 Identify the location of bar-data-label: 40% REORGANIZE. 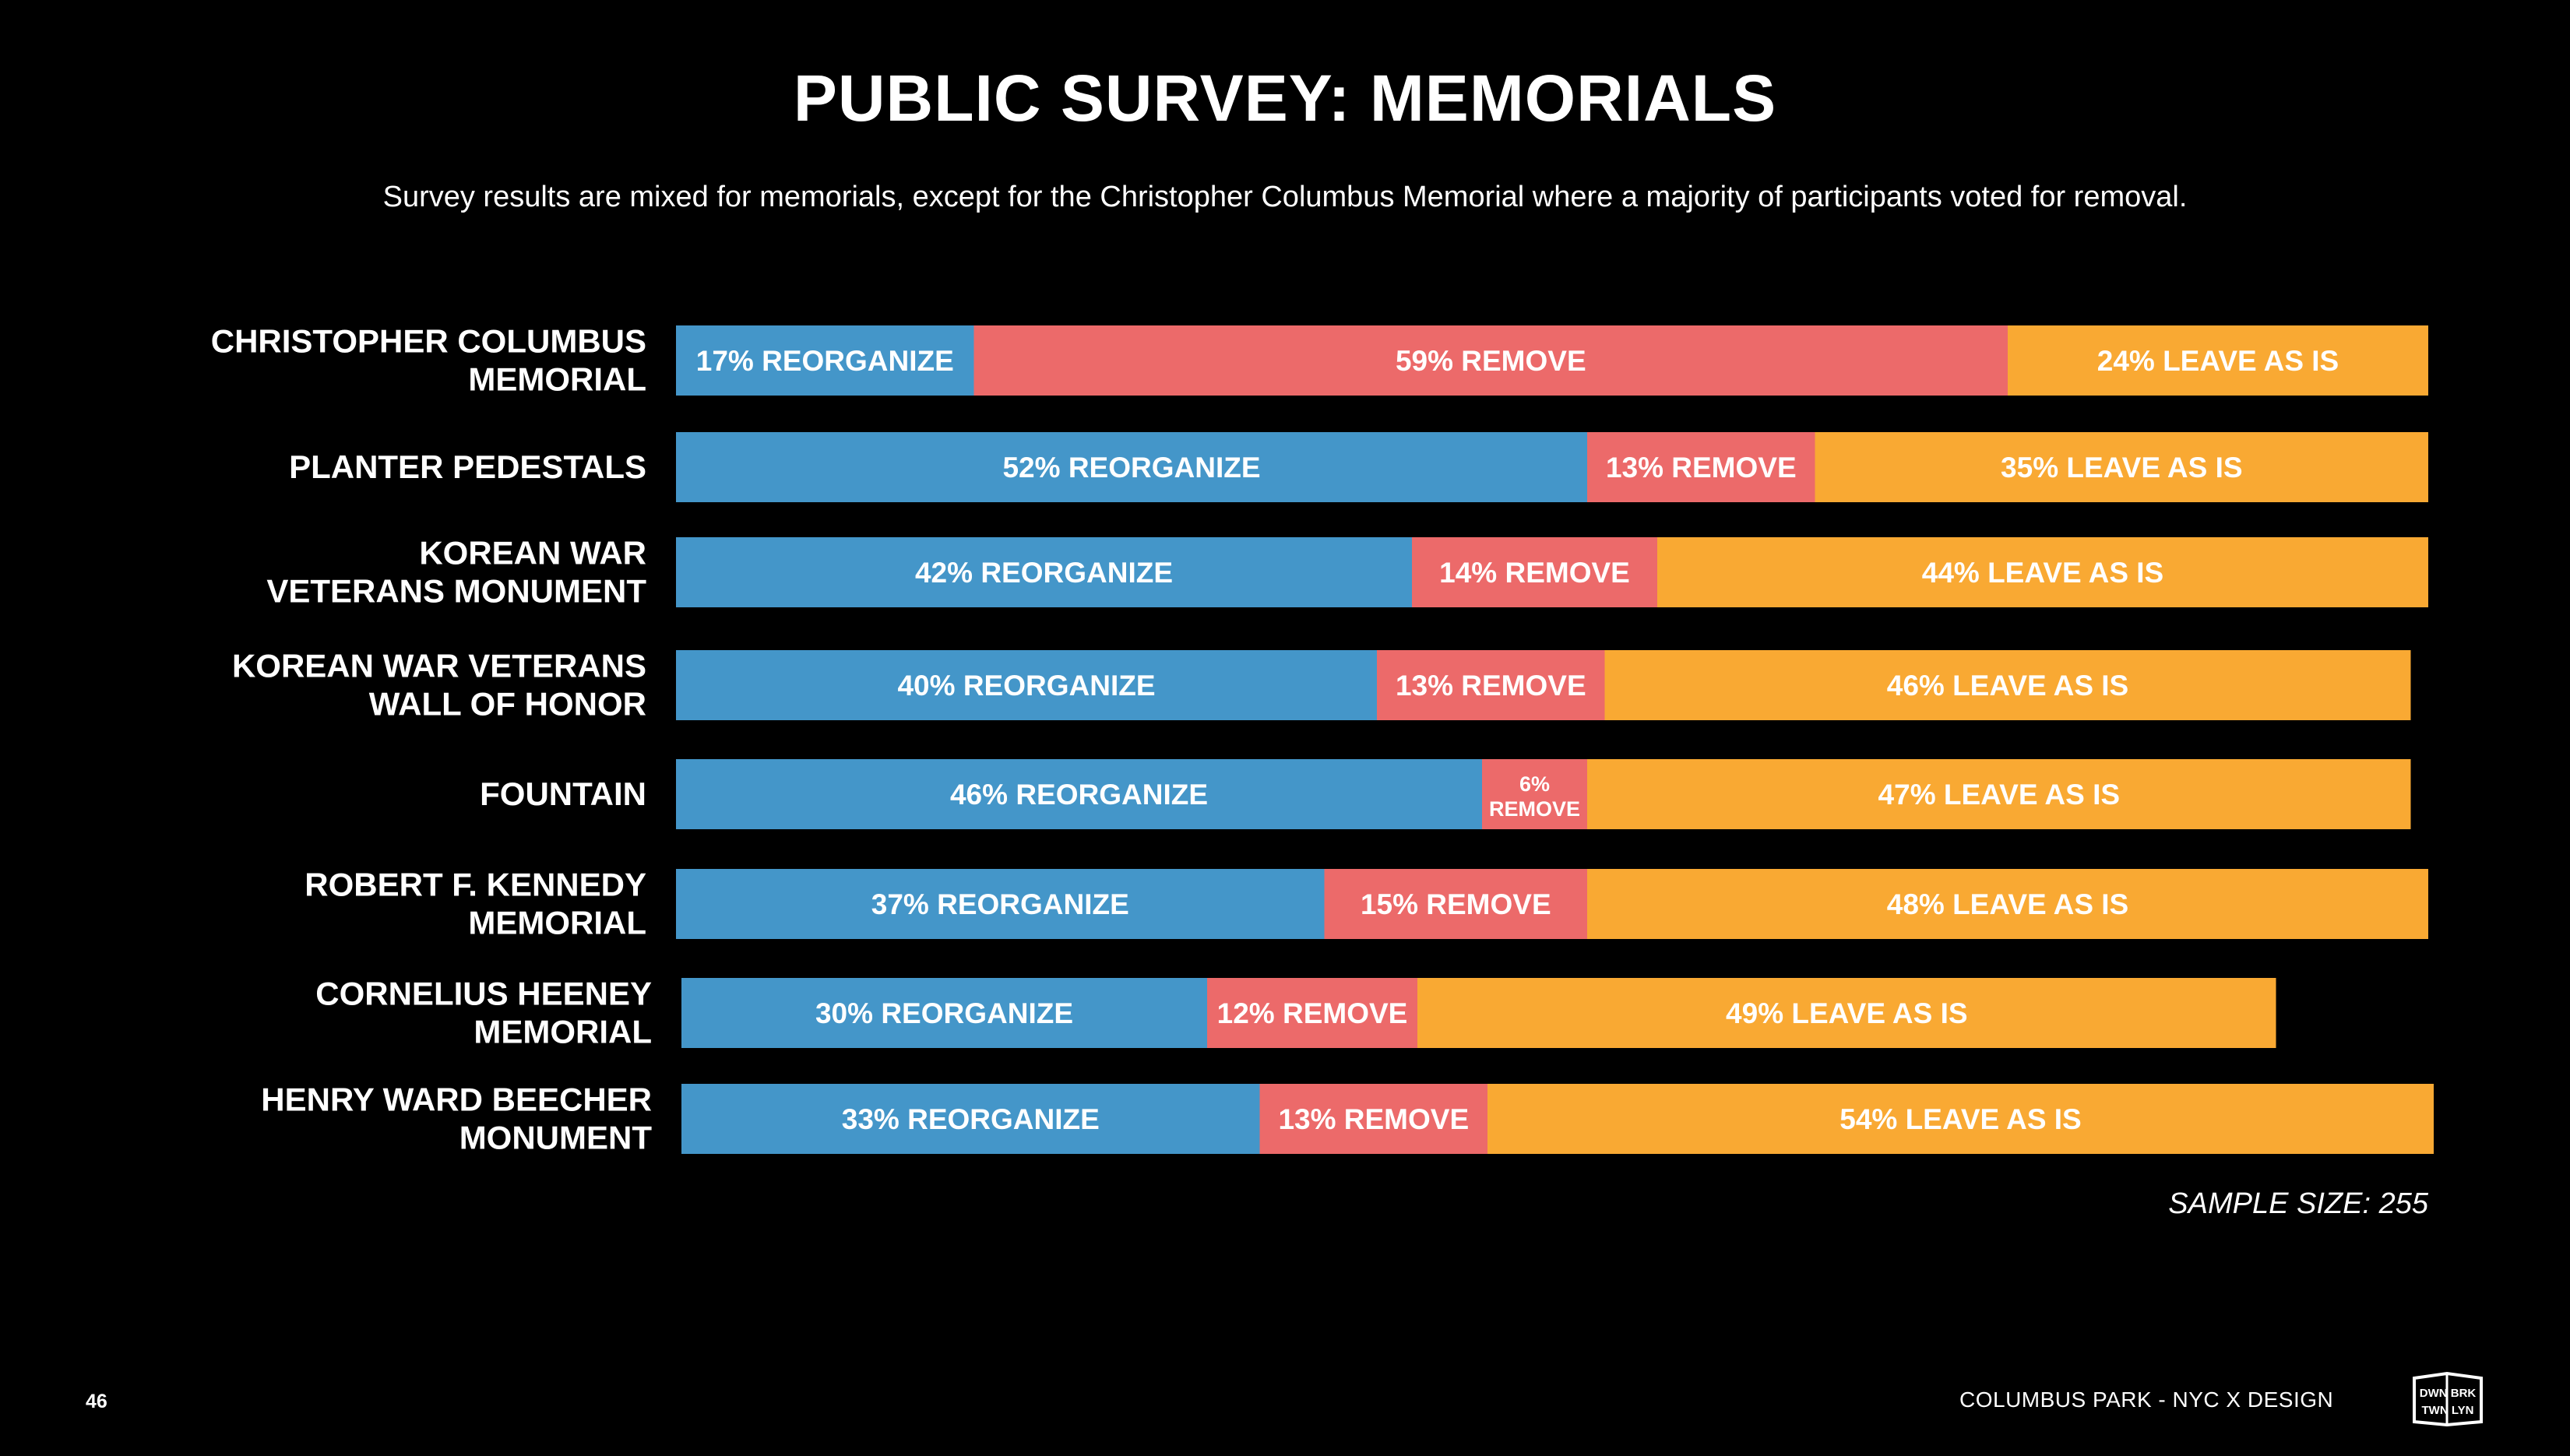
(1026, 686).